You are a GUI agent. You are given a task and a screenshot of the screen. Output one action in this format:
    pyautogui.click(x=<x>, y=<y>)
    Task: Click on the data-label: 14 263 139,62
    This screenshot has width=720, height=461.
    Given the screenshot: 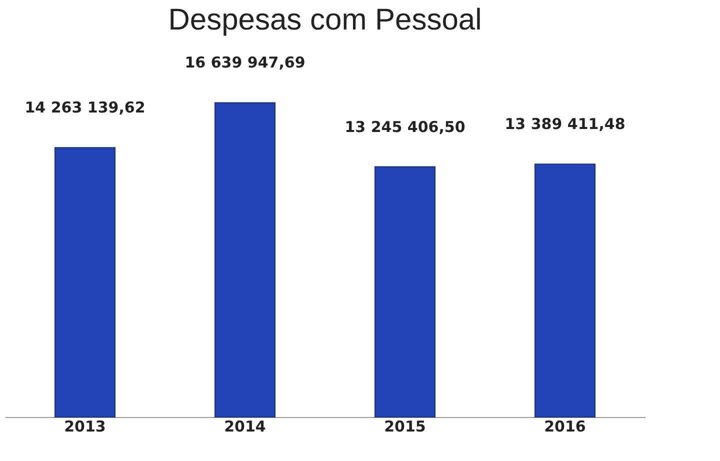 What is the action you would take?
    pyautogui.click(x=85, y=107)
    